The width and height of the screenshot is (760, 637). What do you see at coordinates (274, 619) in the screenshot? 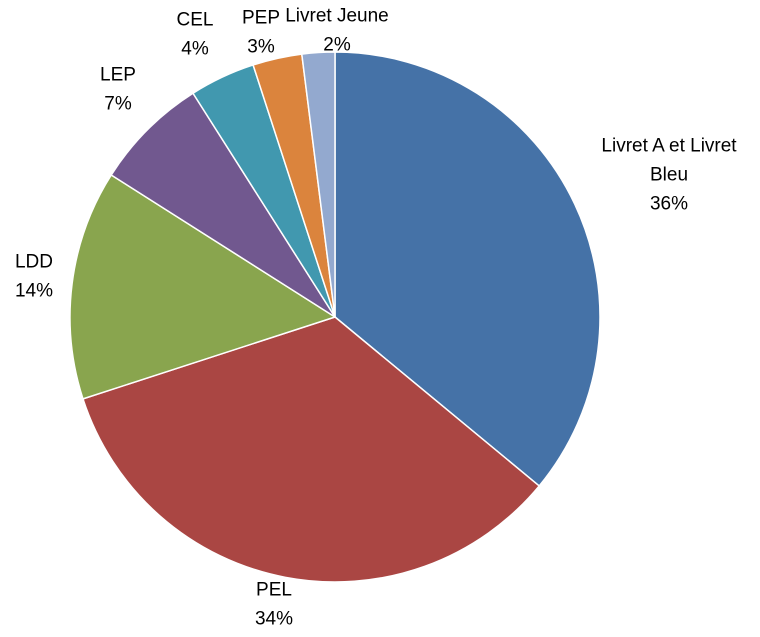
I see `pie-value-label: 34%` at bounding box center [274, 619].